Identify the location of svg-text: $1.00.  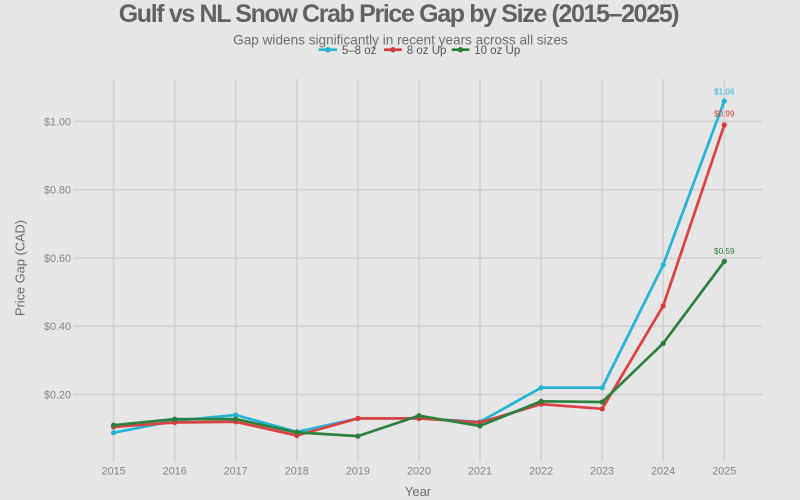
(57, 122).